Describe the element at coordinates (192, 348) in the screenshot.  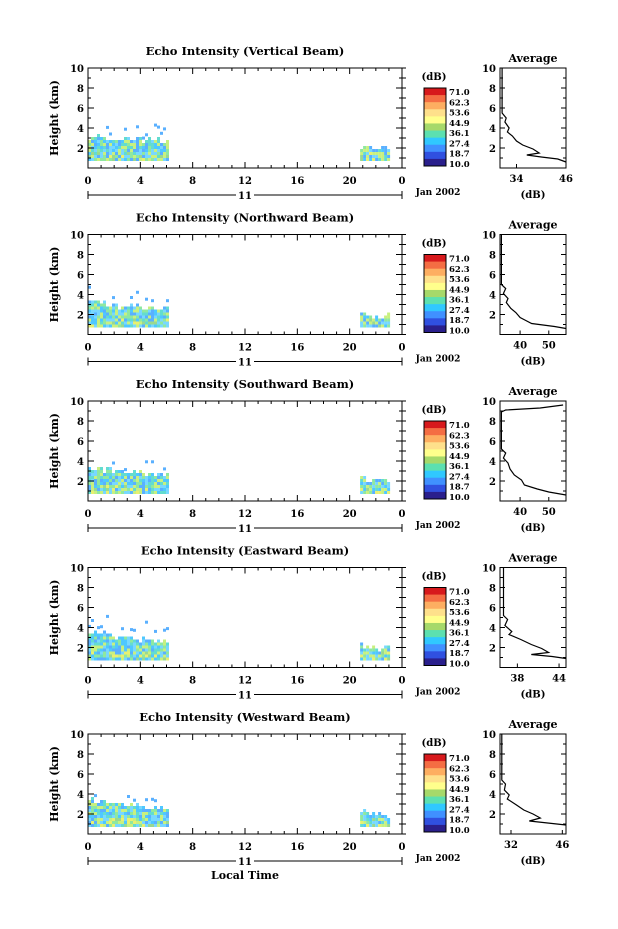
I see `x-tick-label: 8` at that location.